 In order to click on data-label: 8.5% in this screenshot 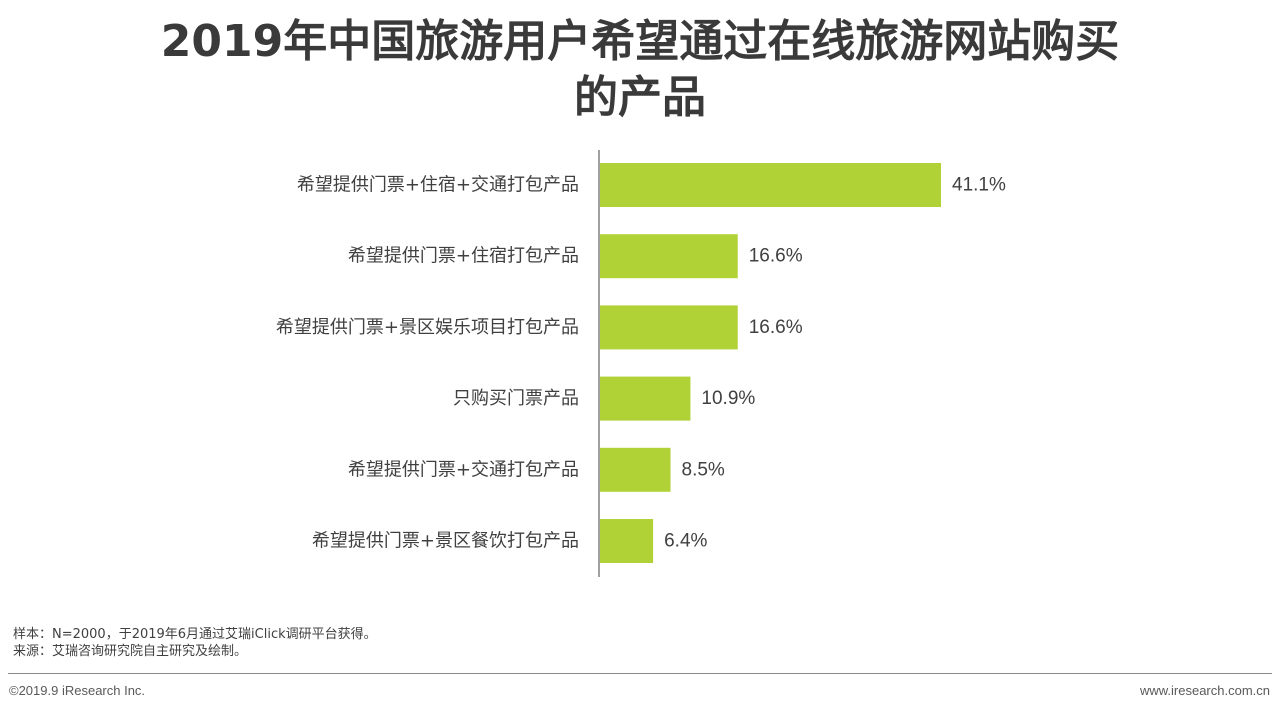, I will do `click(703, 469)`.